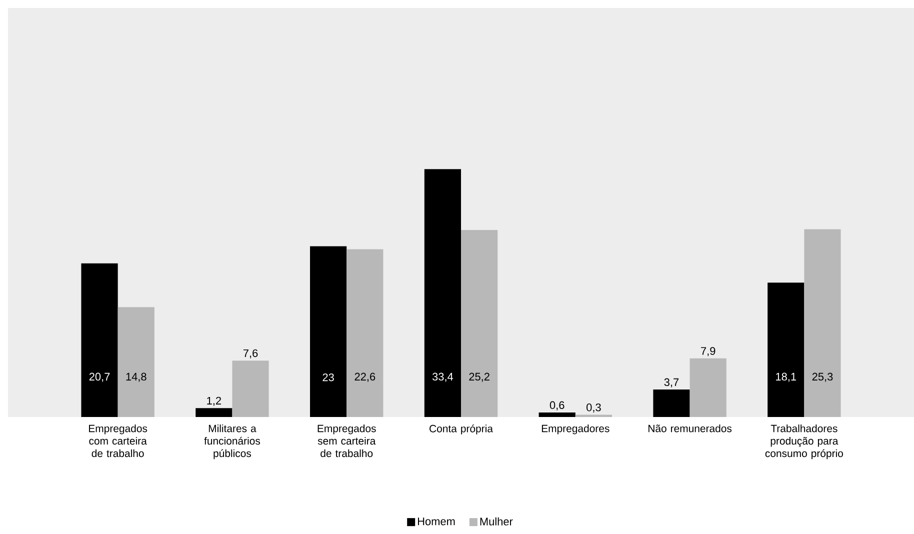 The image size is (914, 534). I want to click on data-label: 25,2, so click(479, 377).